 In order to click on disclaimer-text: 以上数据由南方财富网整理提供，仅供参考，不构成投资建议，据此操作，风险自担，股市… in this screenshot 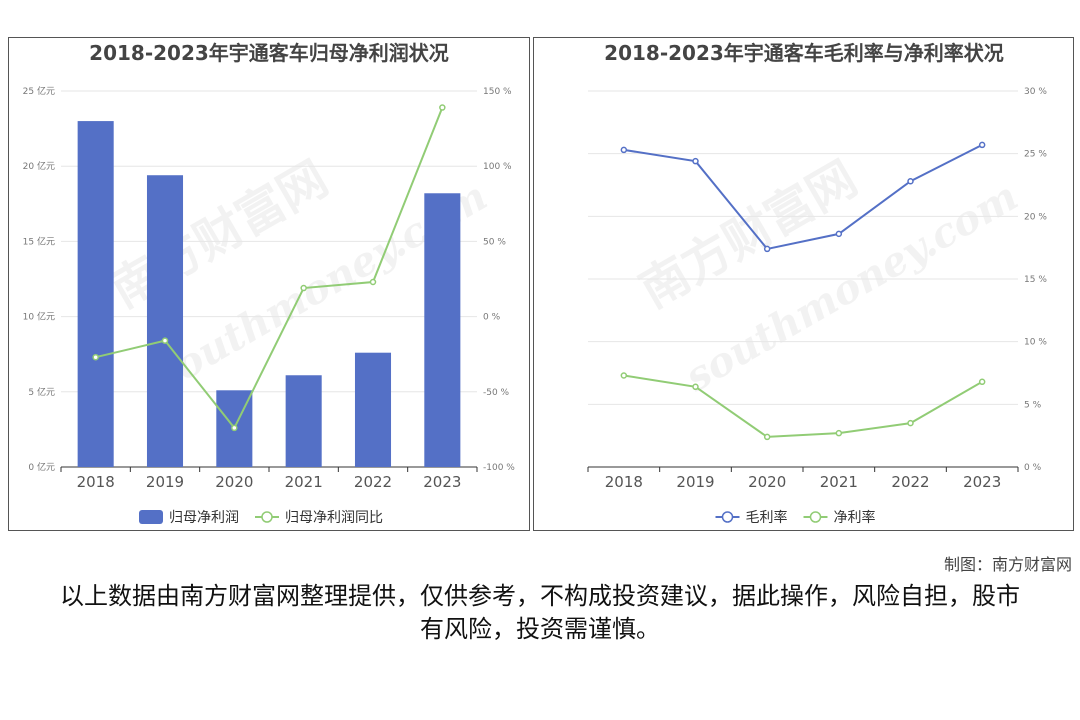, I will do `click(540, 612)`.